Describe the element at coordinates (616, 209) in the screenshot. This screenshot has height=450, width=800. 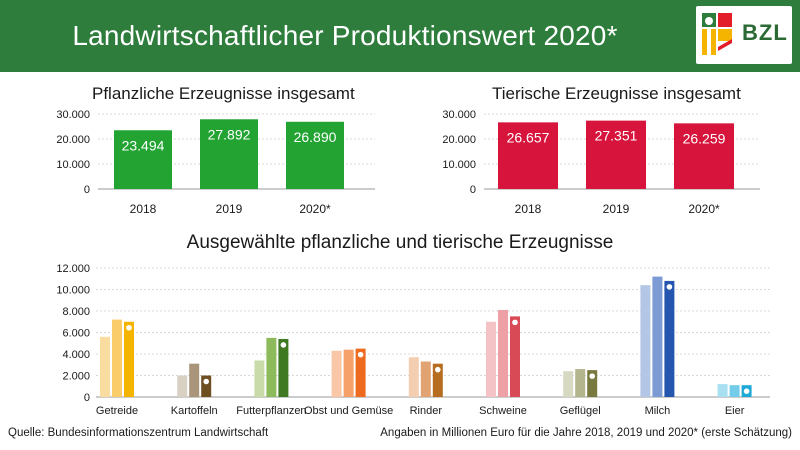
I see `animals-category-label: 2019` at that location.